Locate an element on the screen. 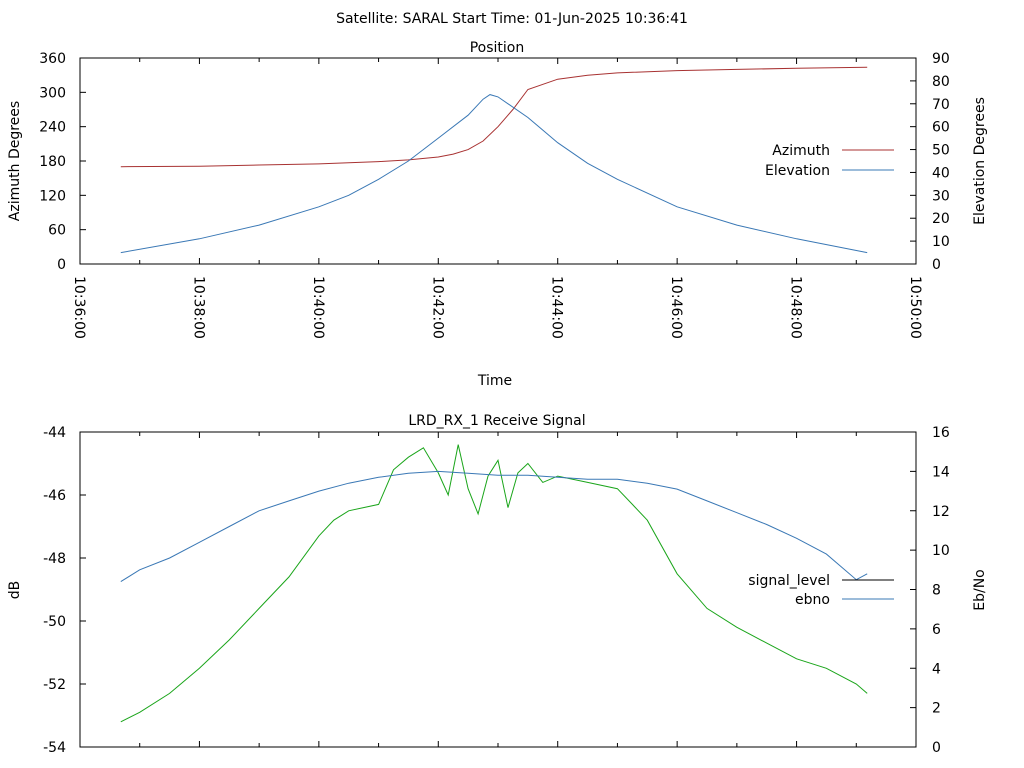  position-y2-tick-label: 70 is located at coordinates (941, 105).